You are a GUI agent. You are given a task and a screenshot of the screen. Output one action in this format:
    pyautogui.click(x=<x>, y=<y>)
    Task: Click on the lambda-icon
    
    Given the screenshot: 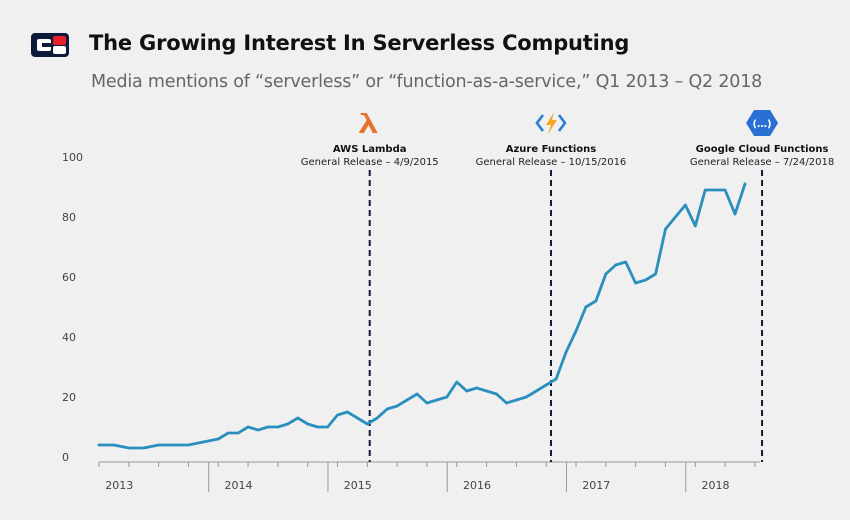 What is the action you would take?
    pyautogui.click(x=368, y=123)
    